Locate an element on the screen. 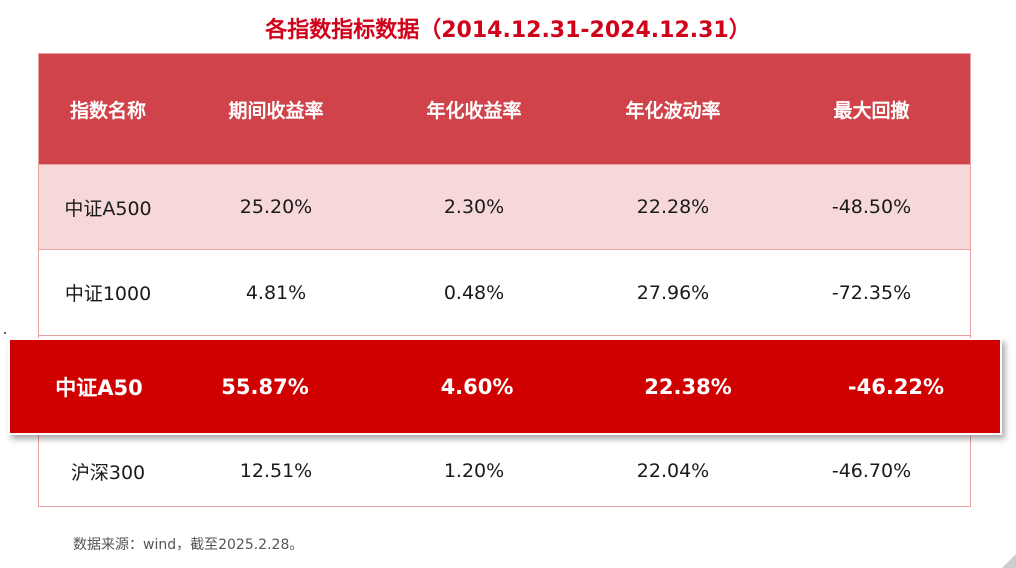 The height and width of the screenshot is (568, 1016). cell-index-name: 中证A500 is located at coordinates (108, 208).